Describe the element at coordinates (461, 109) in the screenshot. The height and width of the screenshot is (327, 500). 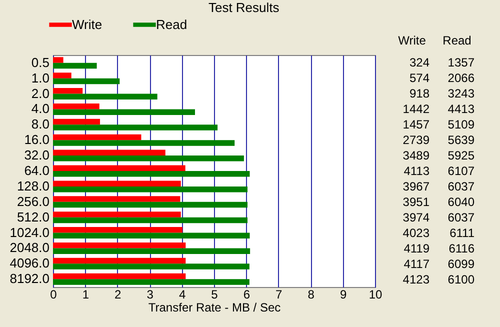
I see `text: 4413` at that location.